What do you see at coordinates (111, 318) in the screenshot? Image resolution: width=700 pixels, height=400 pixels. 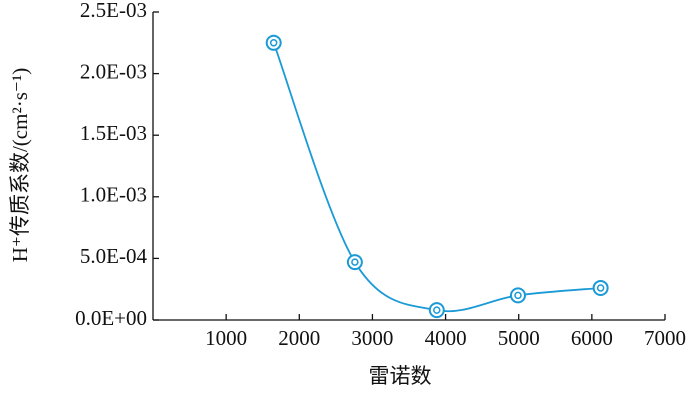 I see `y-tick-label: 0.0E+00` at bounding box center [111, 318].